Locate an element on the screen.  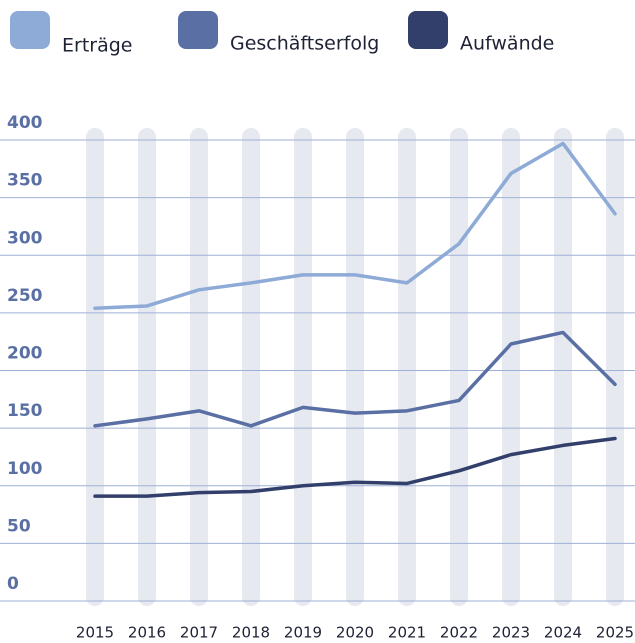
y-tick-label: 400 is located at coordinates (25, 123).